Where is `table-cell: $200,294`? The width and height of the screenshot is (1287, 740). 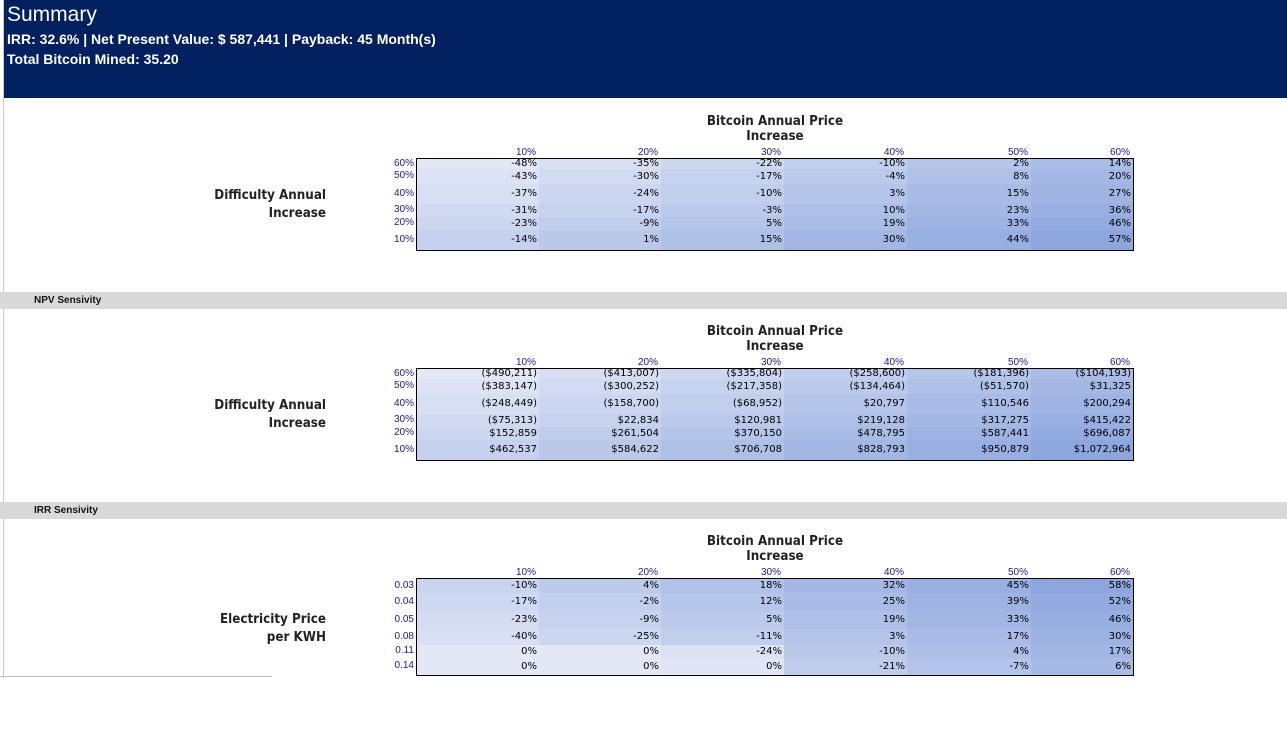 table-cell: $200,294 is located at coordinates (1082, 404).